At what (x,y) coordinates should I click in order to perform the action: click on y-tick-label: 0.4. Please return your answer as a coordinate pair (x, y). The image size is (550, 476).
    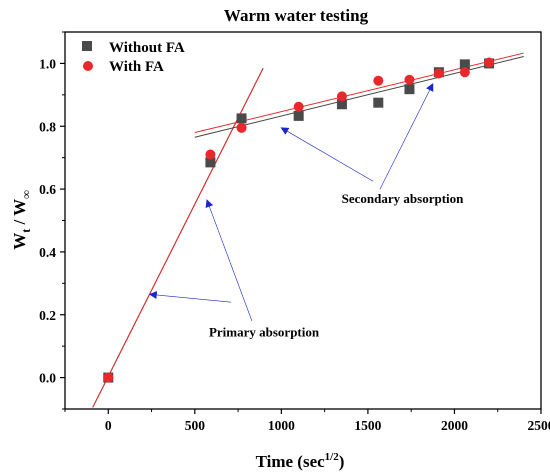
    Looking at the image, I should click on (47, 252).